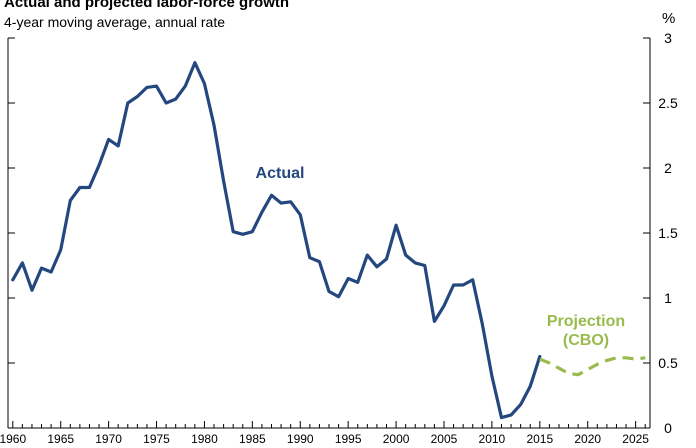  I want to click on x-tick-label: 1960, so click(13, 439).